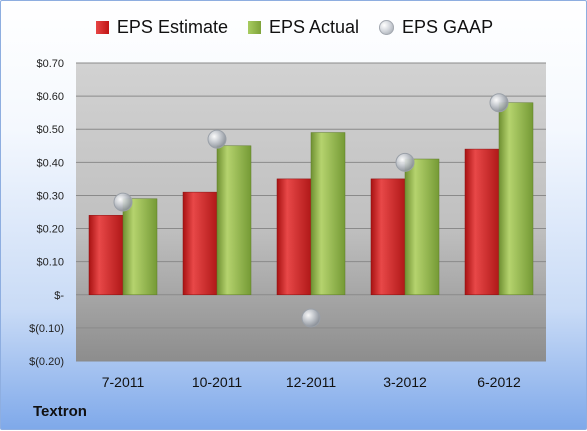 Image resolution: width=587 pixels, height=431 pixels. What do you see at coordinates (254, 27) in the screenshot?
I see `legend-swatch-actual` at bounding box center [254, 27].